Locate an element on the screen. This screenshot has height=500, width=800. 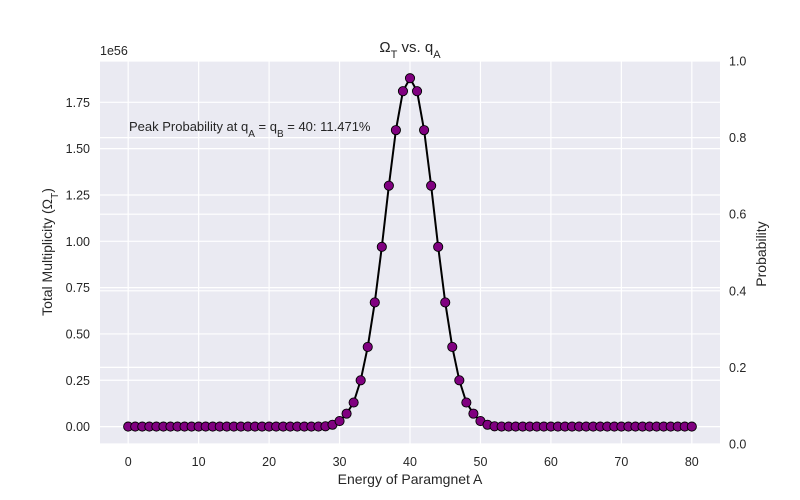
y-tick-label: 1.75 is located at coordinates (78, 103).